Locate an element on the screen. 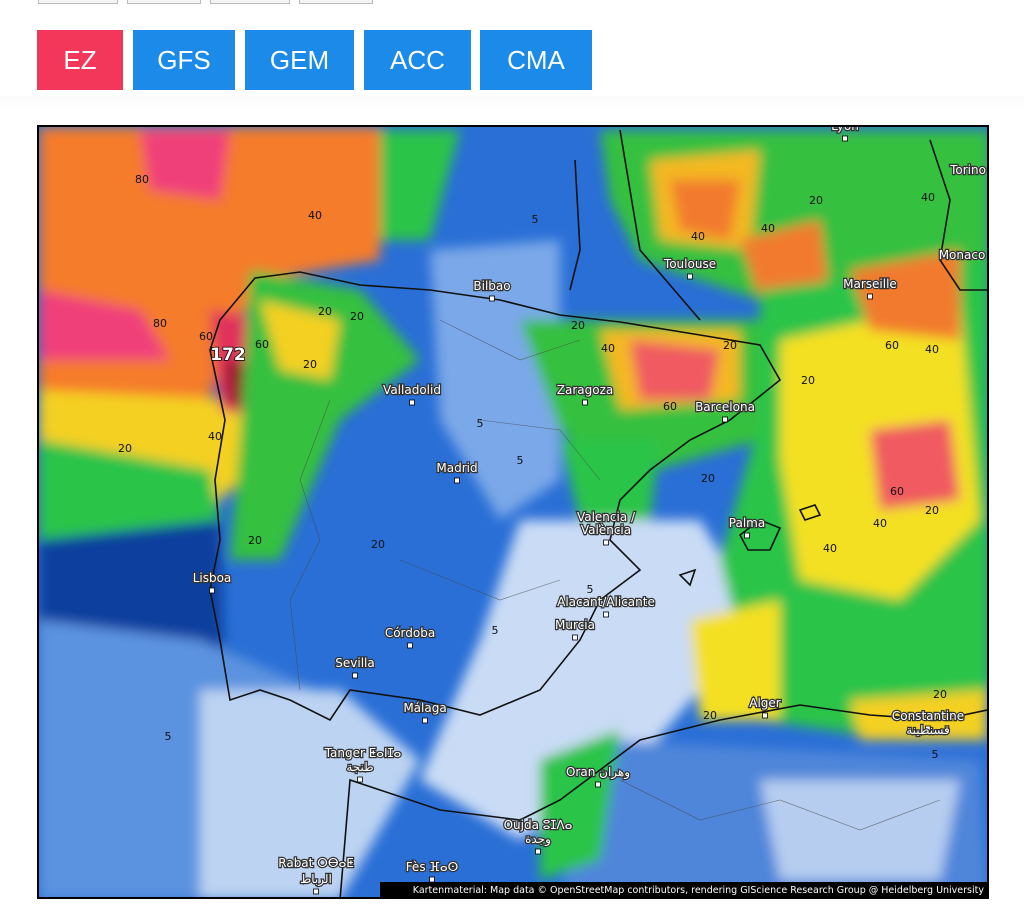 This screenshot has height=904, width=1024. place-label: Murcia is located at coordinates (575, 625).